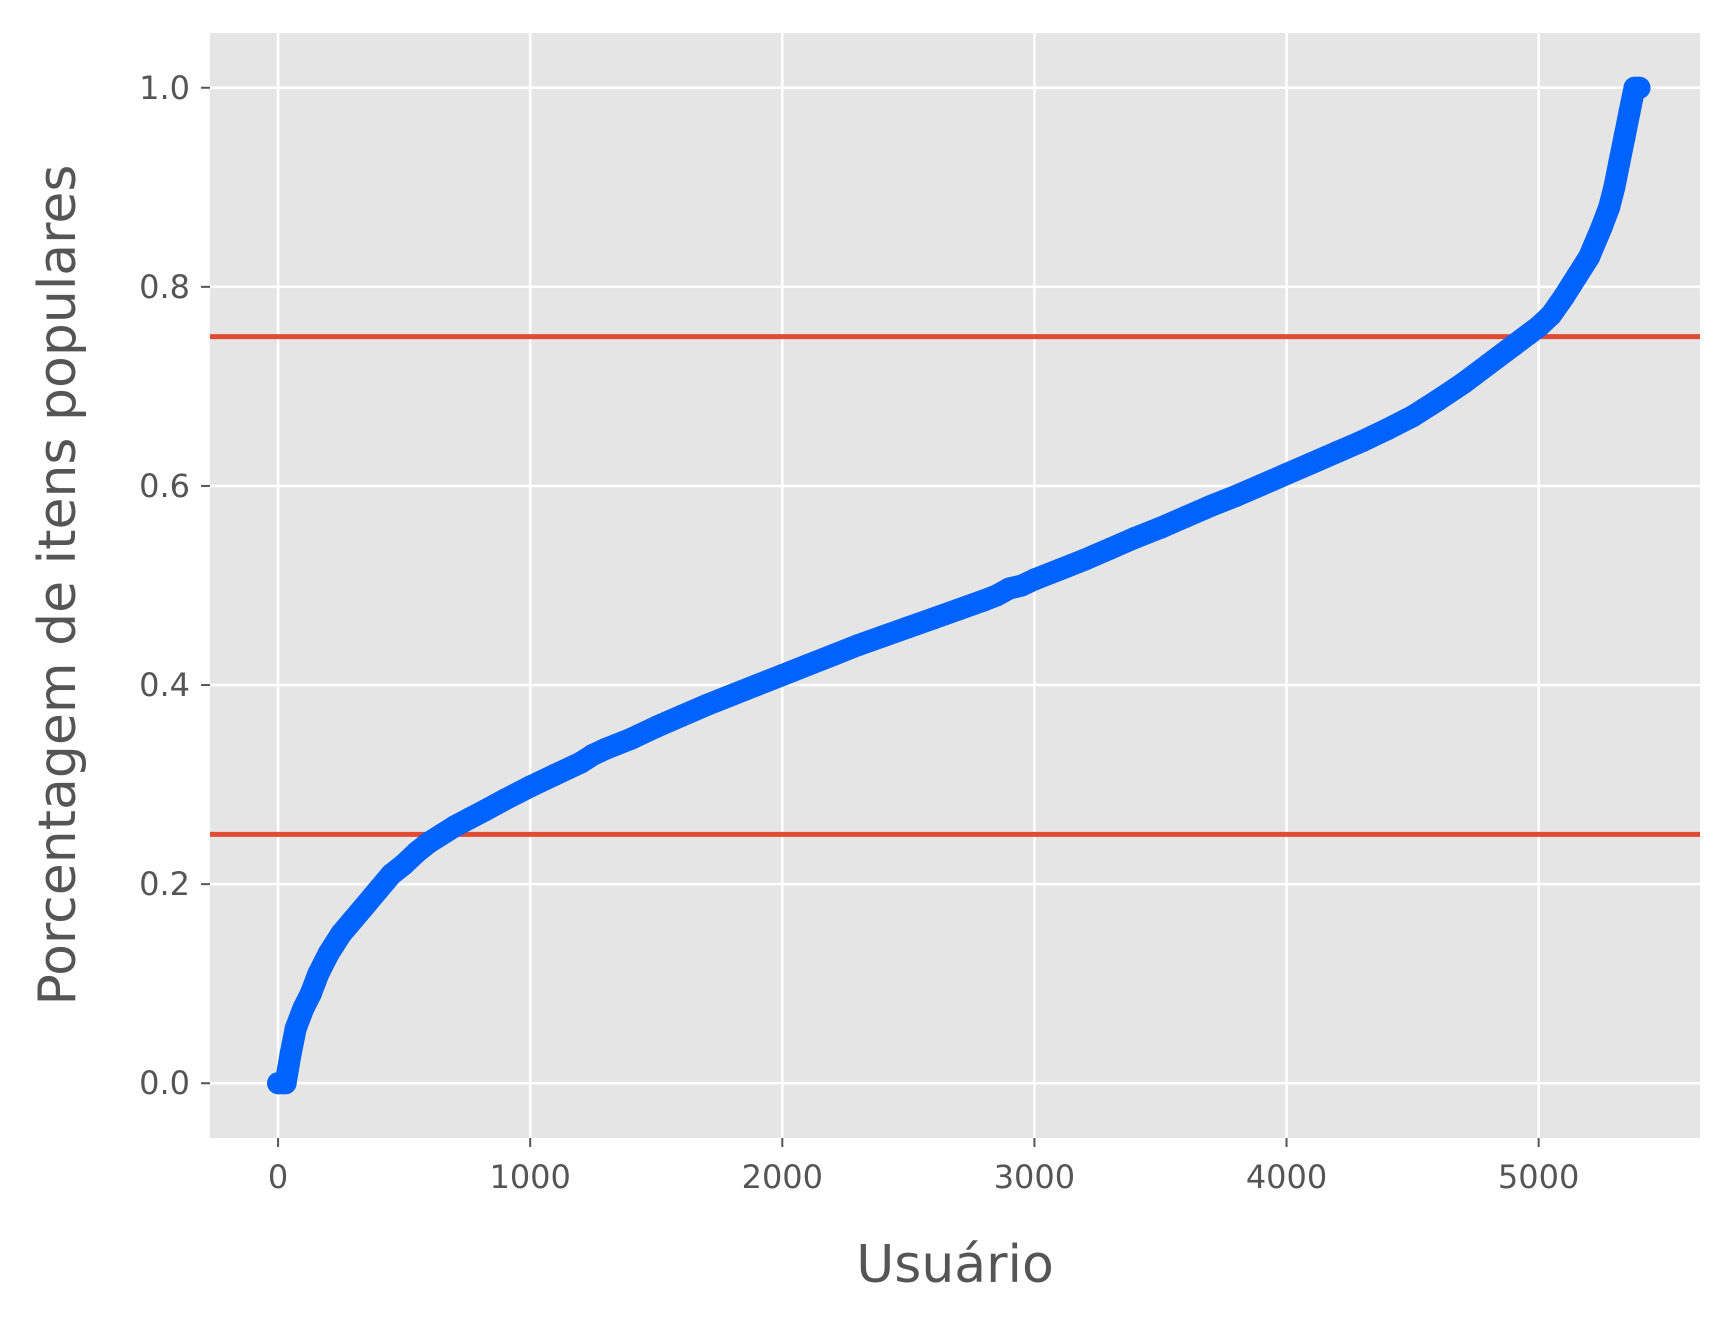 The height and width of the screenshot is (1322, 1726). What do you see at coordinates (164, 884) in the screenshot?
I see `y-tick-label: 0.2` at bounding box center [164, 884].